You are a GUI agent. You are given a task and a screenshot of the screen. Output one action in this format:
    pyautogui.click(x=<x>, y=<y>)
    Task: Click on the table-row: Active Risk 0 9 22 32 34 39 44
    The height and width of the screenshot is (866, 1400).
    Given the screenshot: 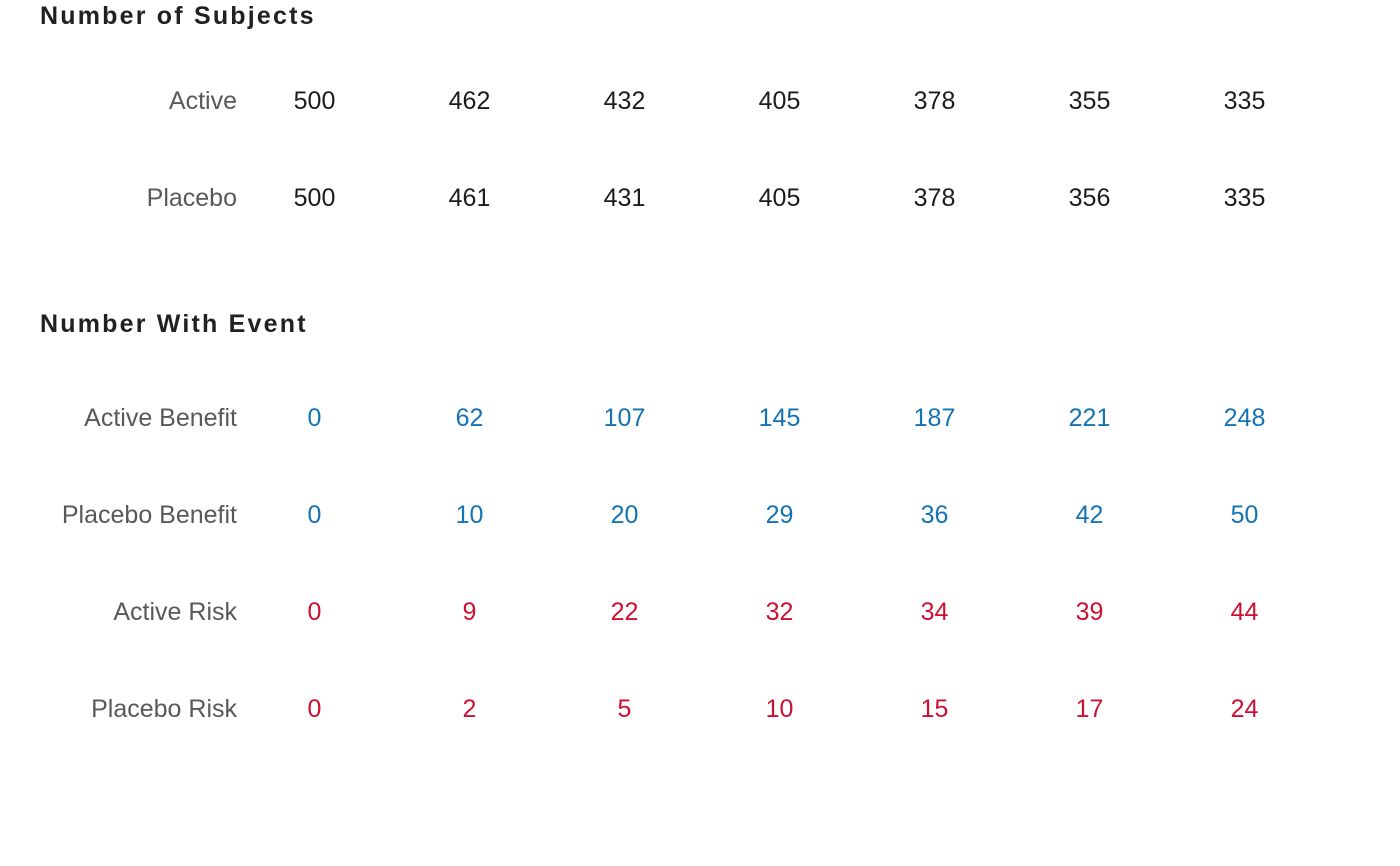 What is the action you would take?
    pyautogui.click(x=700, y=612)
    